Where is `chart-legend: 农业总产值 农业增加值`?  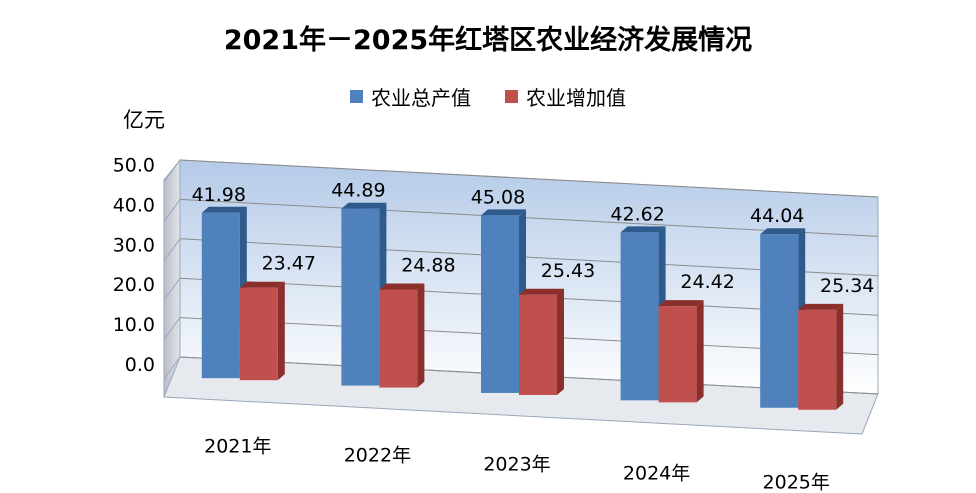 chart-legend: 农业总产值 农业增加值 is located at coordinates (488, 96).